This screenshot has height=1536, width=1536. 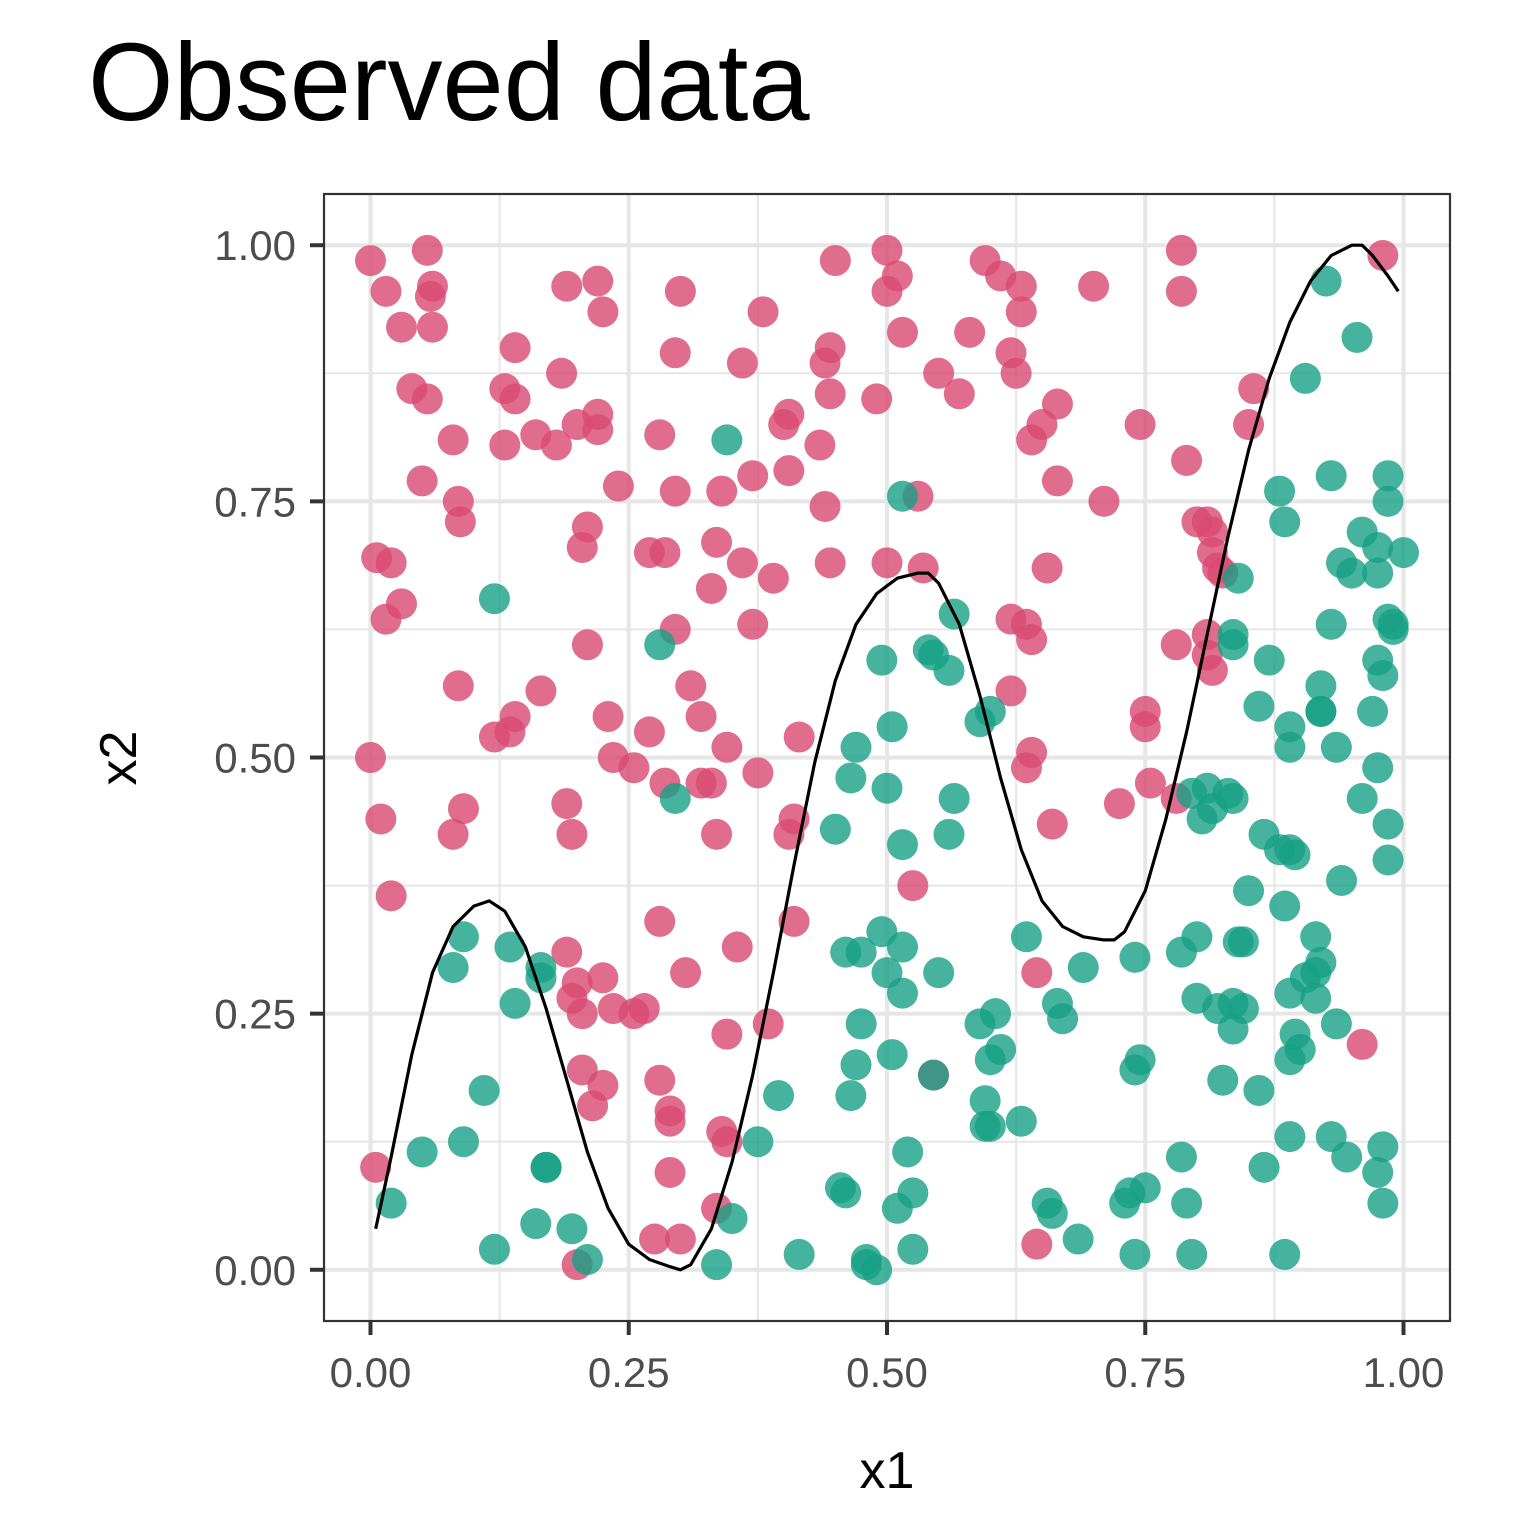 What do you see at coordinates (255, 1014) in the screenshot?
I see `y-tick-label: 0.25` at bounding box center [255, 1014].